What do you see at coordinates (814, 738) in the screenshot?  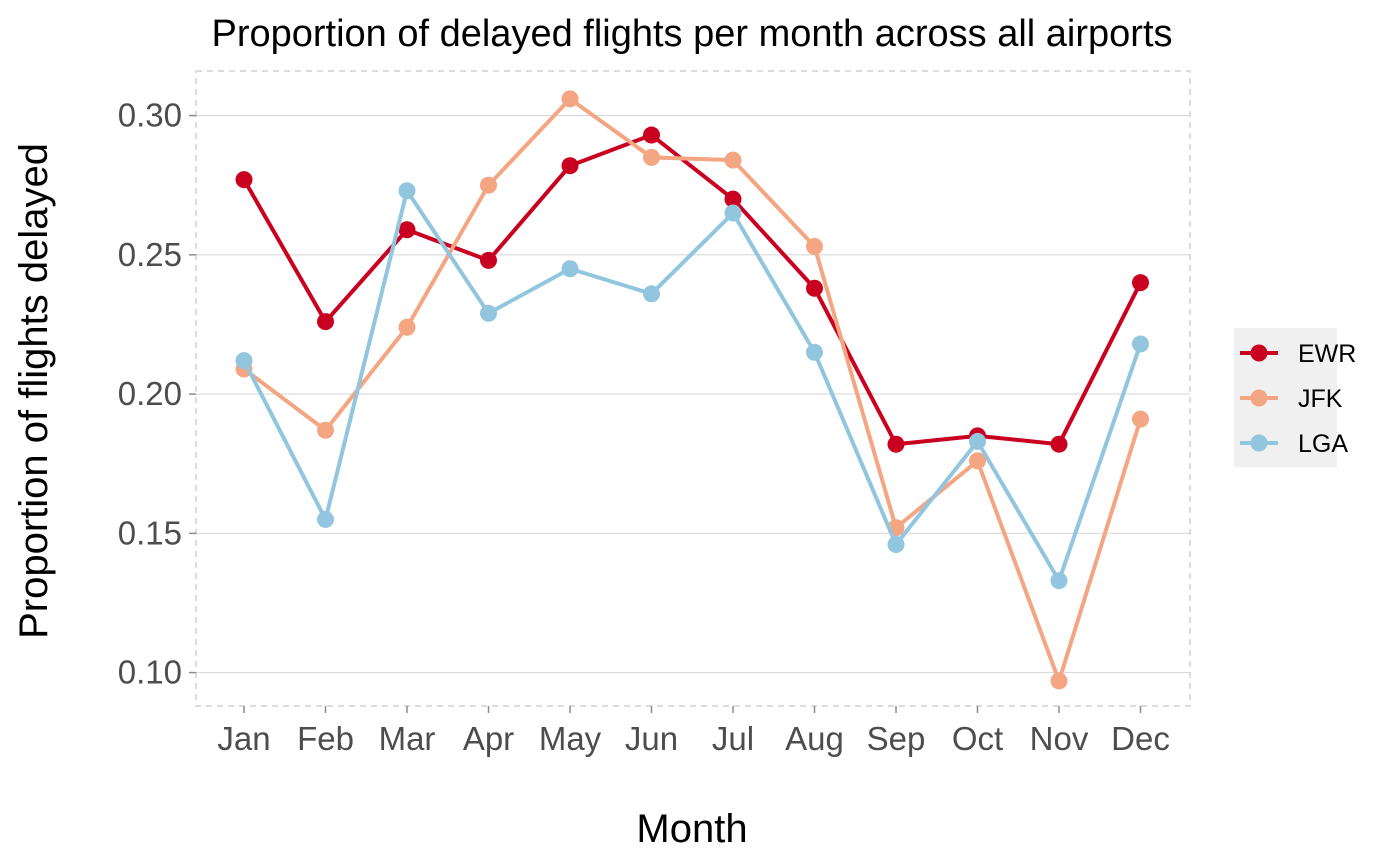 I see `x-tick-label: Aug` at bounding box center [814, 738].